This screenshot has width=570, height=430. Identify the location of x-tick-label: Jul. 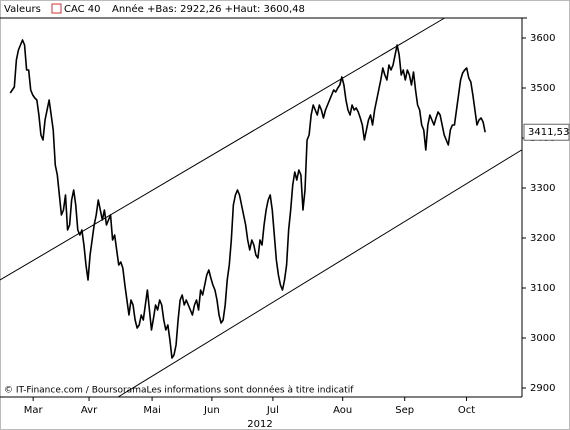
(272, 410).